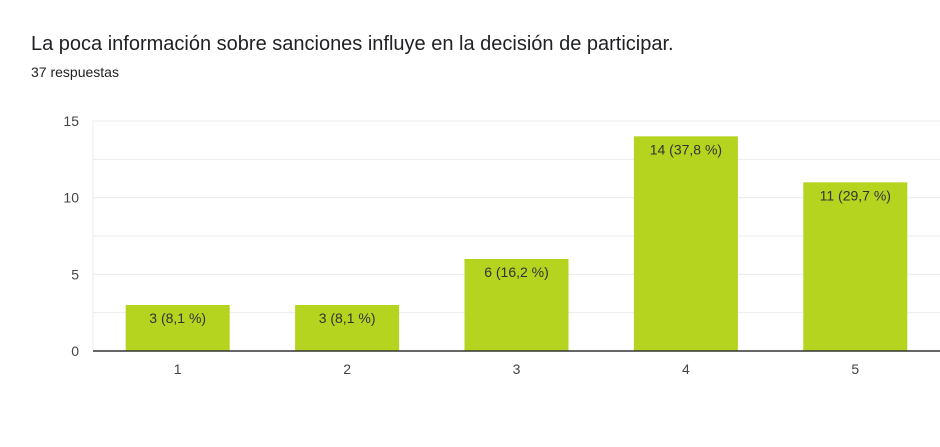 The image size is (940, 447). What do you see at coordinates (75, 351) in the screenshot?
I see `y-tick-label: 0` at bounding box center [75, 351].